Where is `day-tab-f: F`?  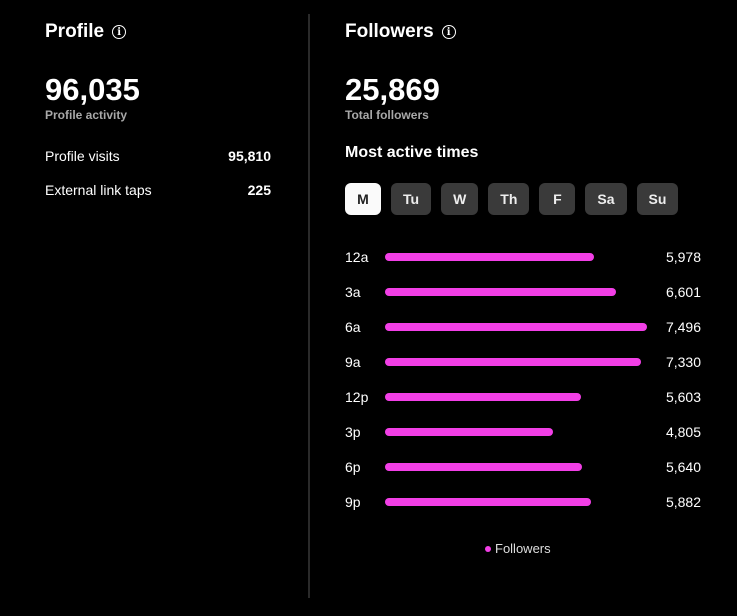
day-tab-f: F is located at coordinates (557, 199).